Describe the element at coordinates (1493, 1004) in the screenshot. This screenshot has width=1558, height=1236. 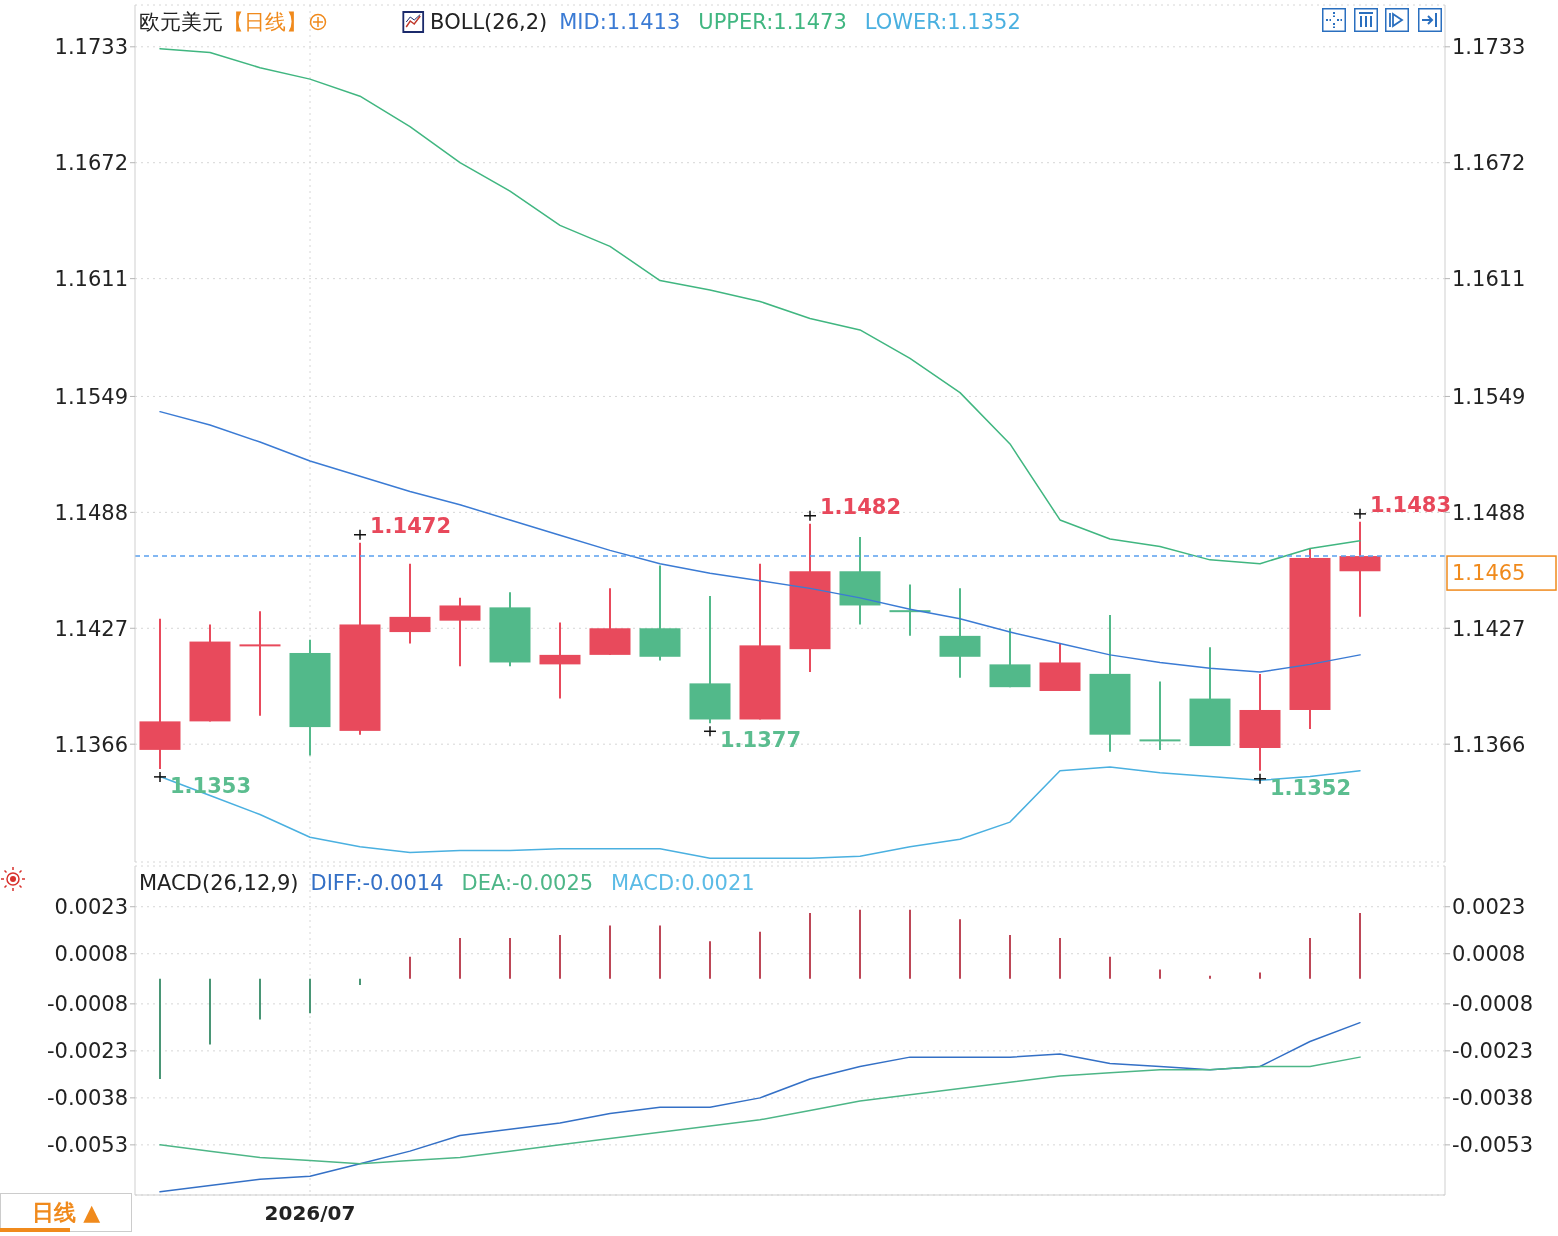
I see `y2-tick-label: -0.0008` at that location.